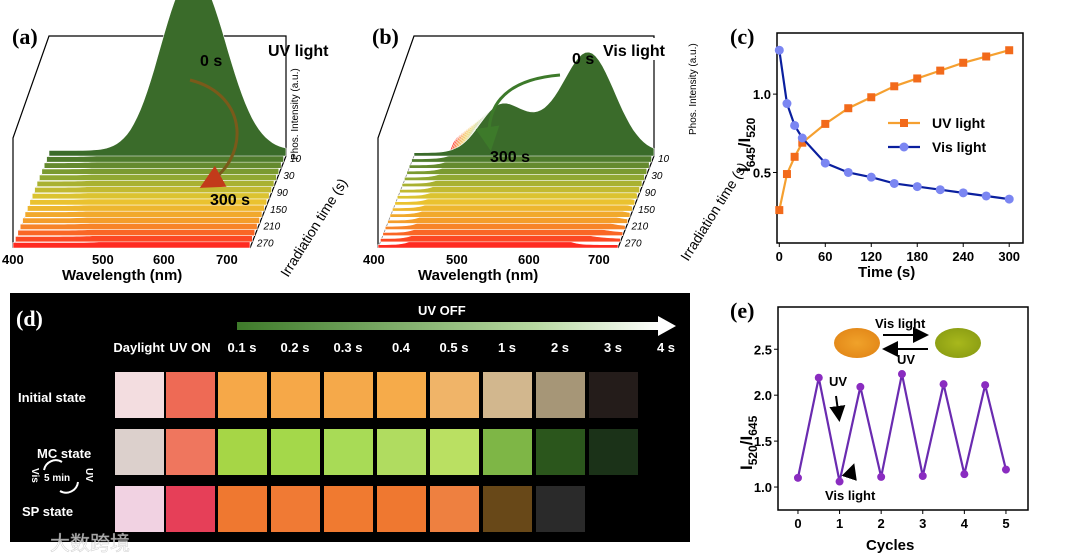 The width and height of the screenshot is (1080, 558). I want to click on y-axis-label-a: Phos. Intensity (a.u.), so click(295, 114).